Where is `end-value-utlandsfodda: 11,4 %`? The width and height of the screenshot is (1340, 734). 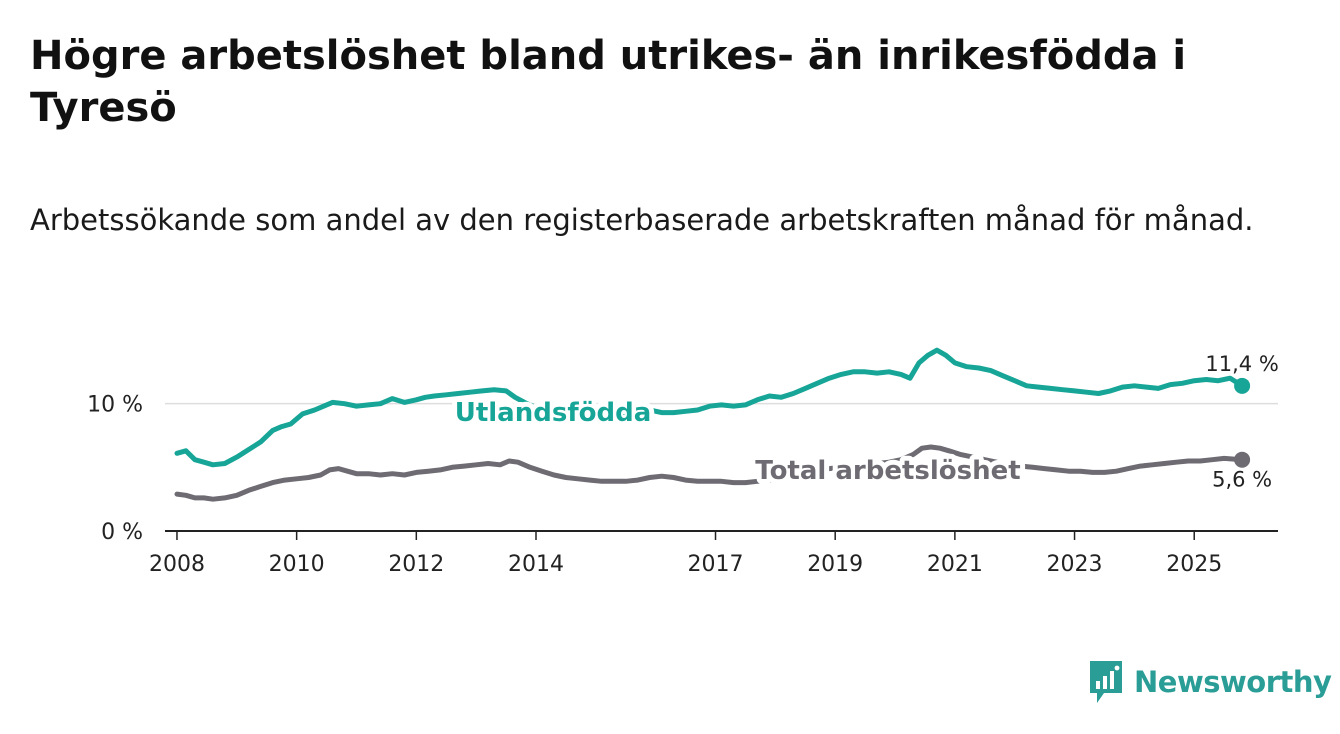 end-value-utlandsfodda: 11,4 % is located at coordinates (1241, 364).